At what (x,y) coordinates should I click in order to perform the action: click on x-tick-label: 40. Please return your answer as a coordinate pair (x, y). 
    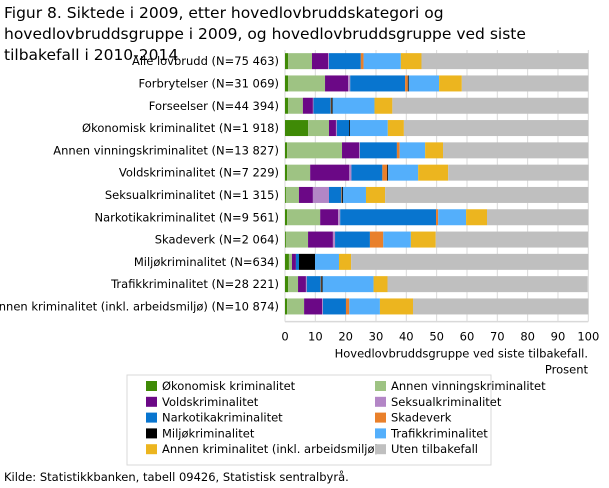
    Looking at the image, I should click on (406, 337).